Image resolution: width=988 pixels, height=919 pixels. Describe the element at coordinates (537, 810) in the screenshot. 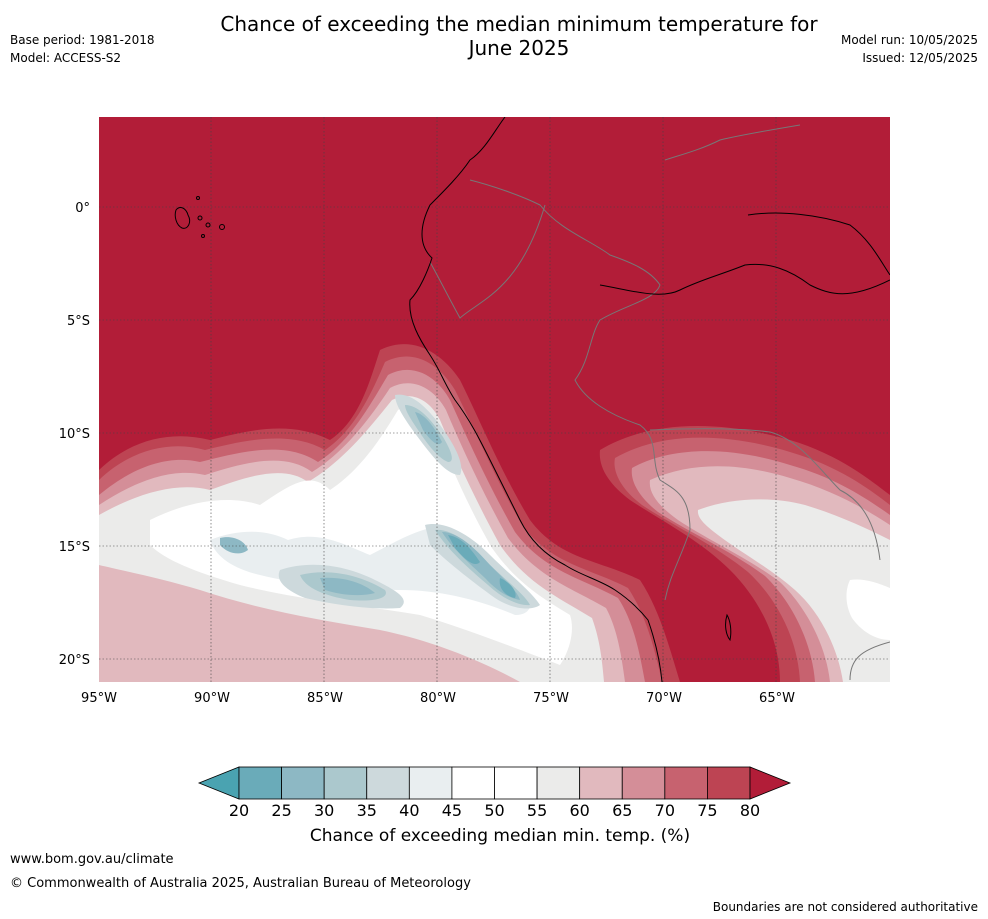

I see `colorbar-tick-label: 55` at that location.